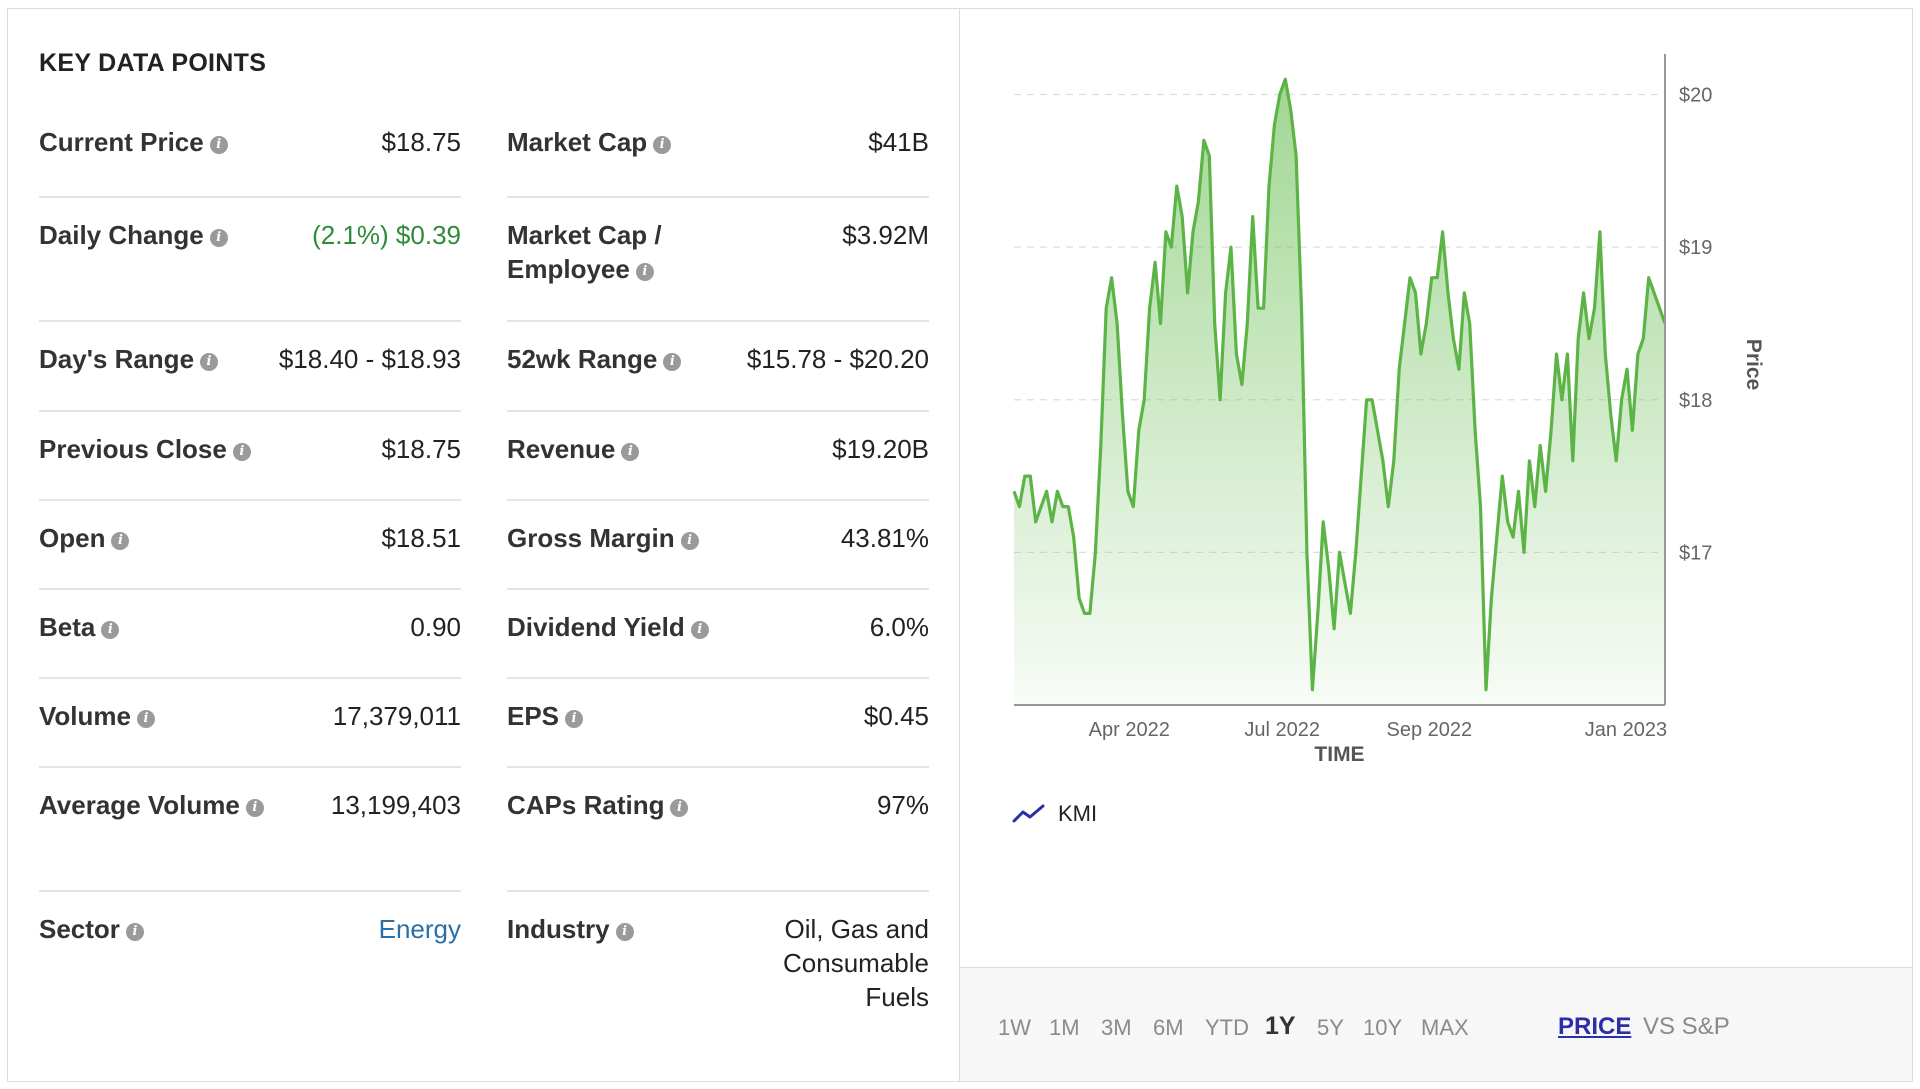 The image size is (1920, 1089). Describe the element at coordinates (718, 153) in the screenshot. I see `data-row: Market Cap i $41B` at that location.